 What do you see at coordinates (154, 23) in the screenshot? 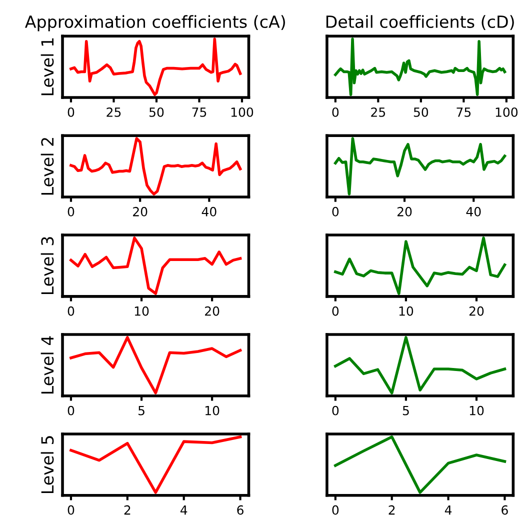
I see `chart-title: Approximation coefficients (cA)` at bounding box center [154, 23].